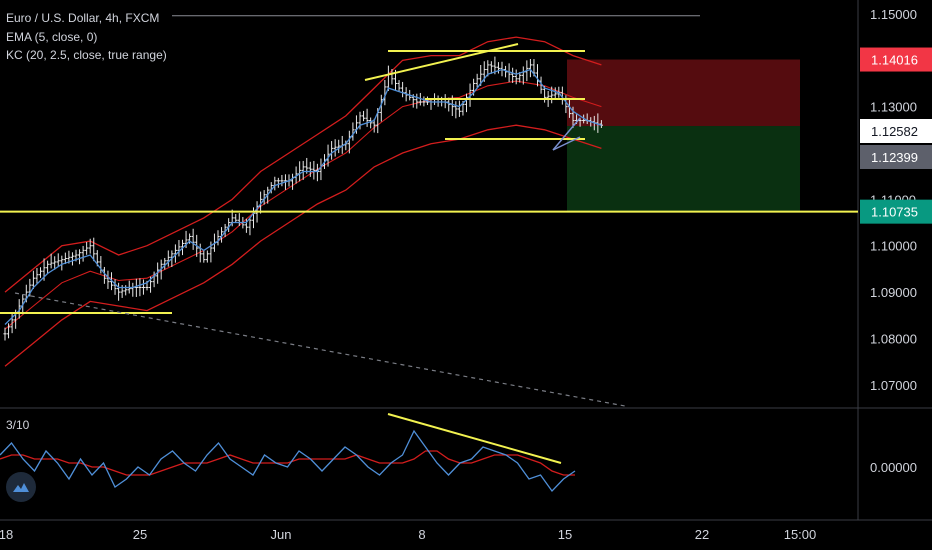 The height and width of the screenshot is (550, 932). What do you see at coordinates (566, 143) in the screenshot?
I see `flag-lower-line` at bounding box center [566, 143].